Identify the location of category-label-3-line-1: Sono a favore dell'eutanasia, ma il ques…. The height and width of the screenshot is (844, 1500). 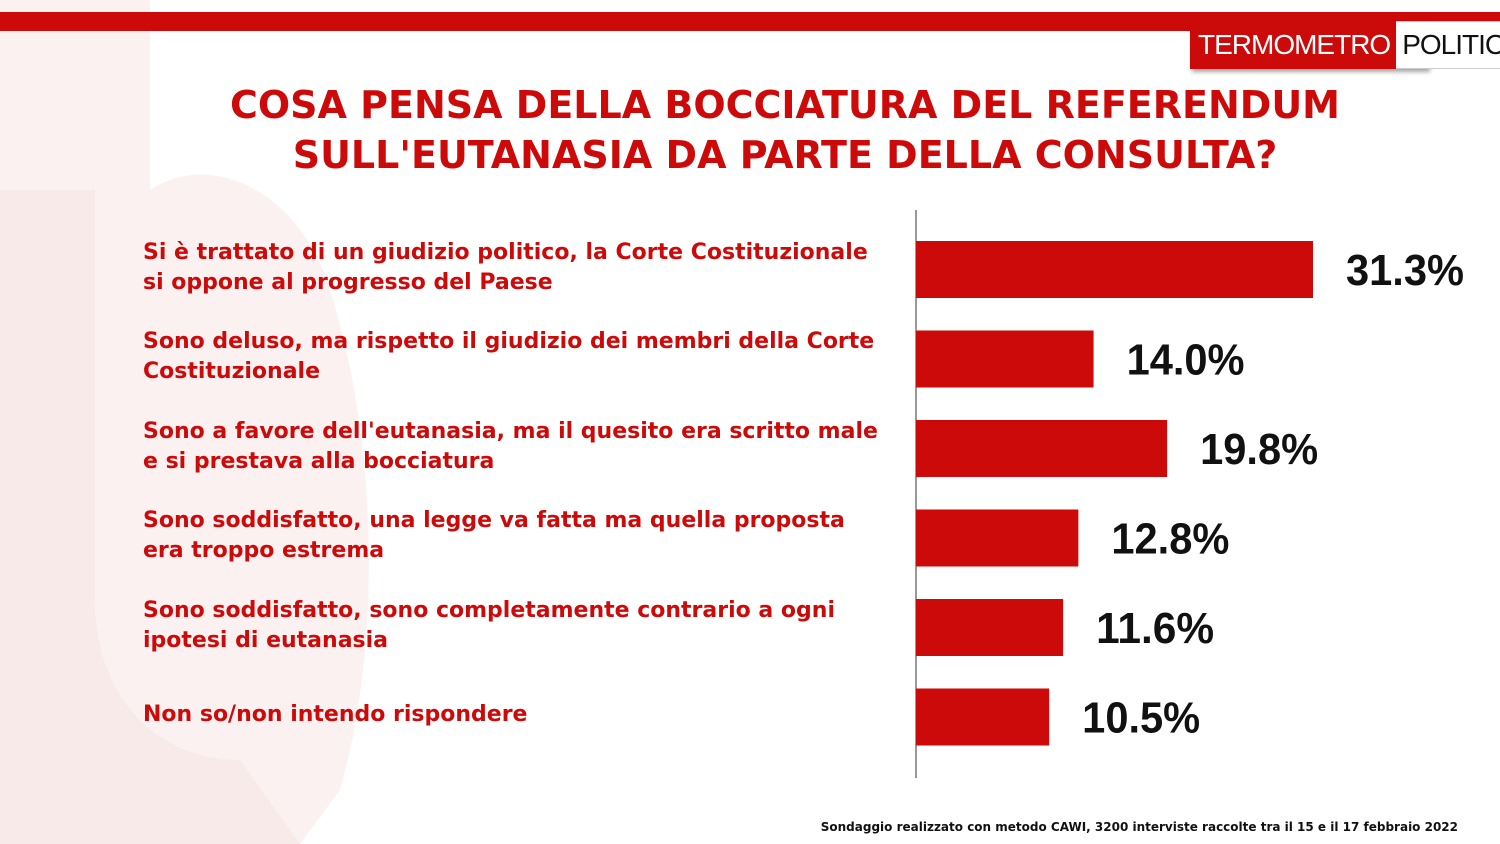
(510, 431).